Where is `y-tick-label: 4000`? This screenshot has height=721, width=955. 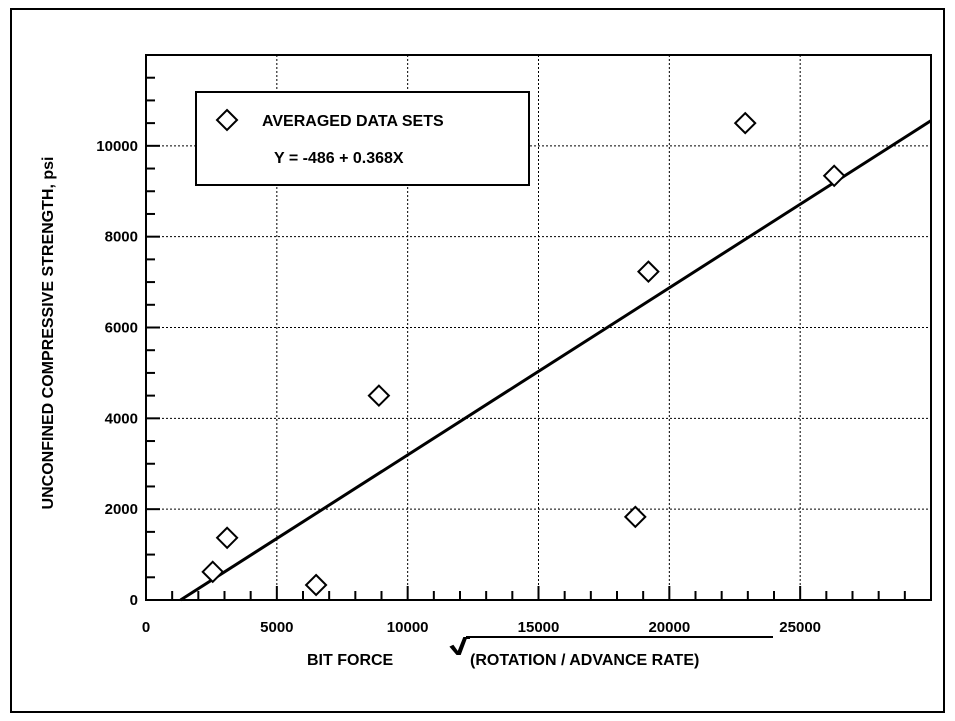 y-tick-label: 4000 is located at coordinates (121, 418).